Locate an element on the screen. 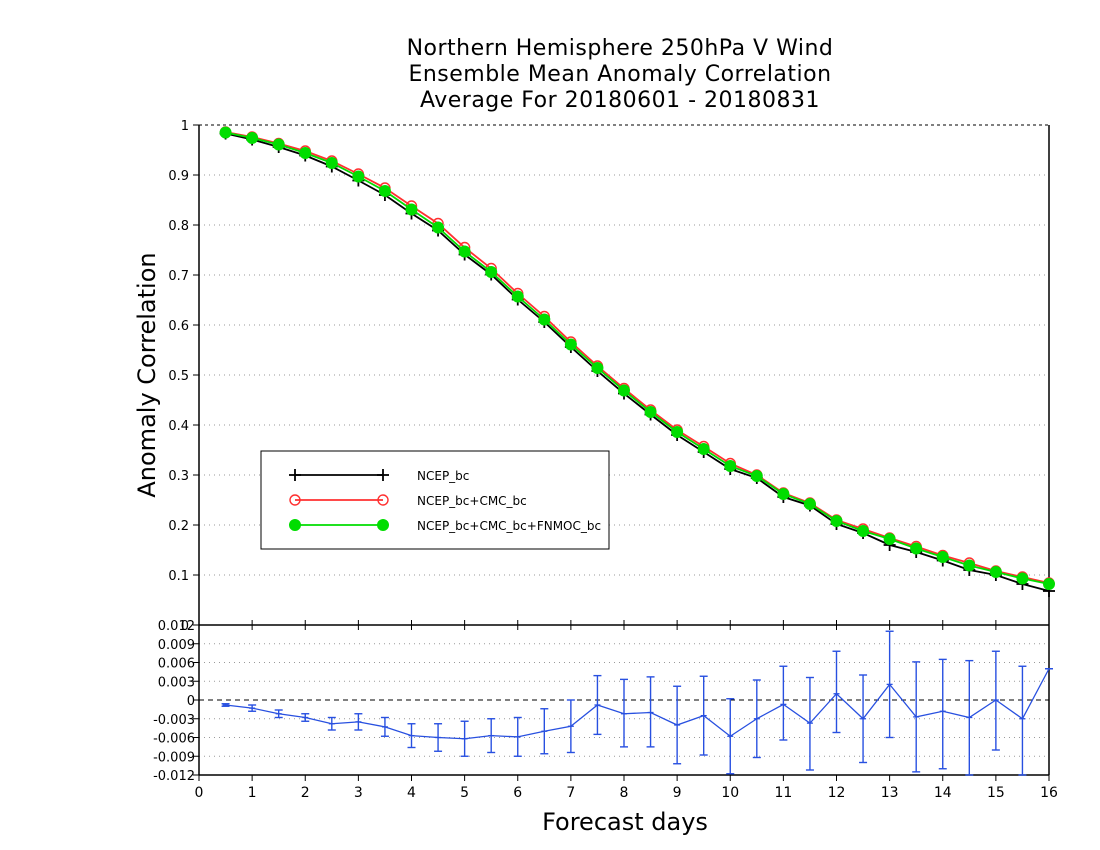 This screenshot has width=1100, height=850. top-y-tick-label: 0.9 is located at coordinates (178, 176).